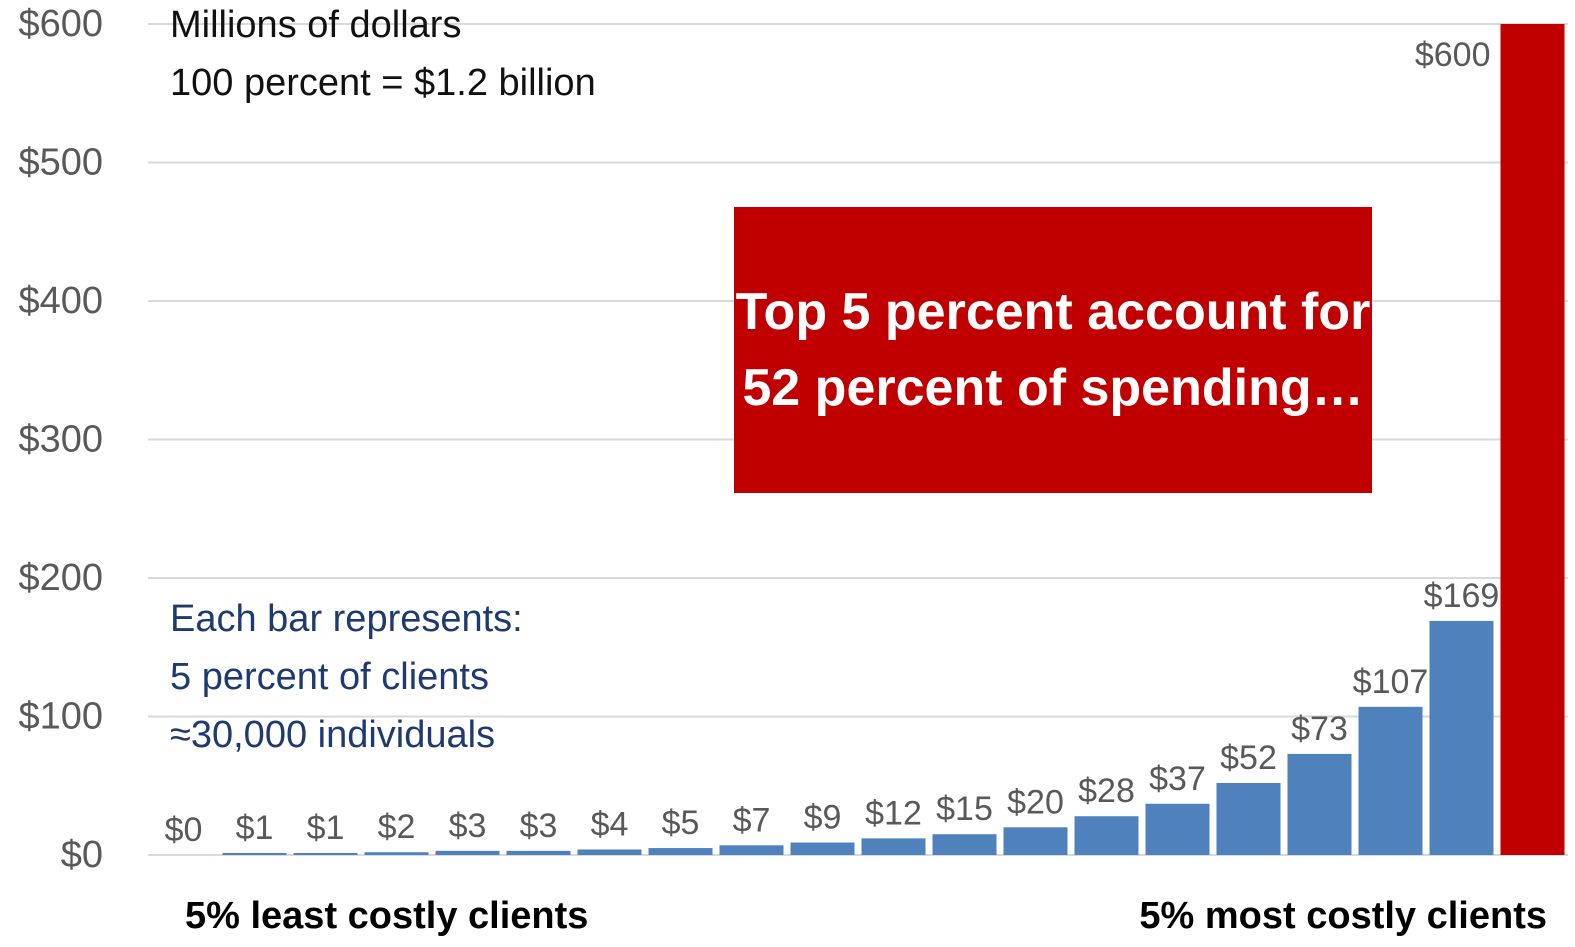 The width and height of the screenshot is (1575, 947). What do you see at coordinates (1343, 916) in the screenshot?
I see `x-right-label: 5% most costly clients` at bounding box center [1343, 916].